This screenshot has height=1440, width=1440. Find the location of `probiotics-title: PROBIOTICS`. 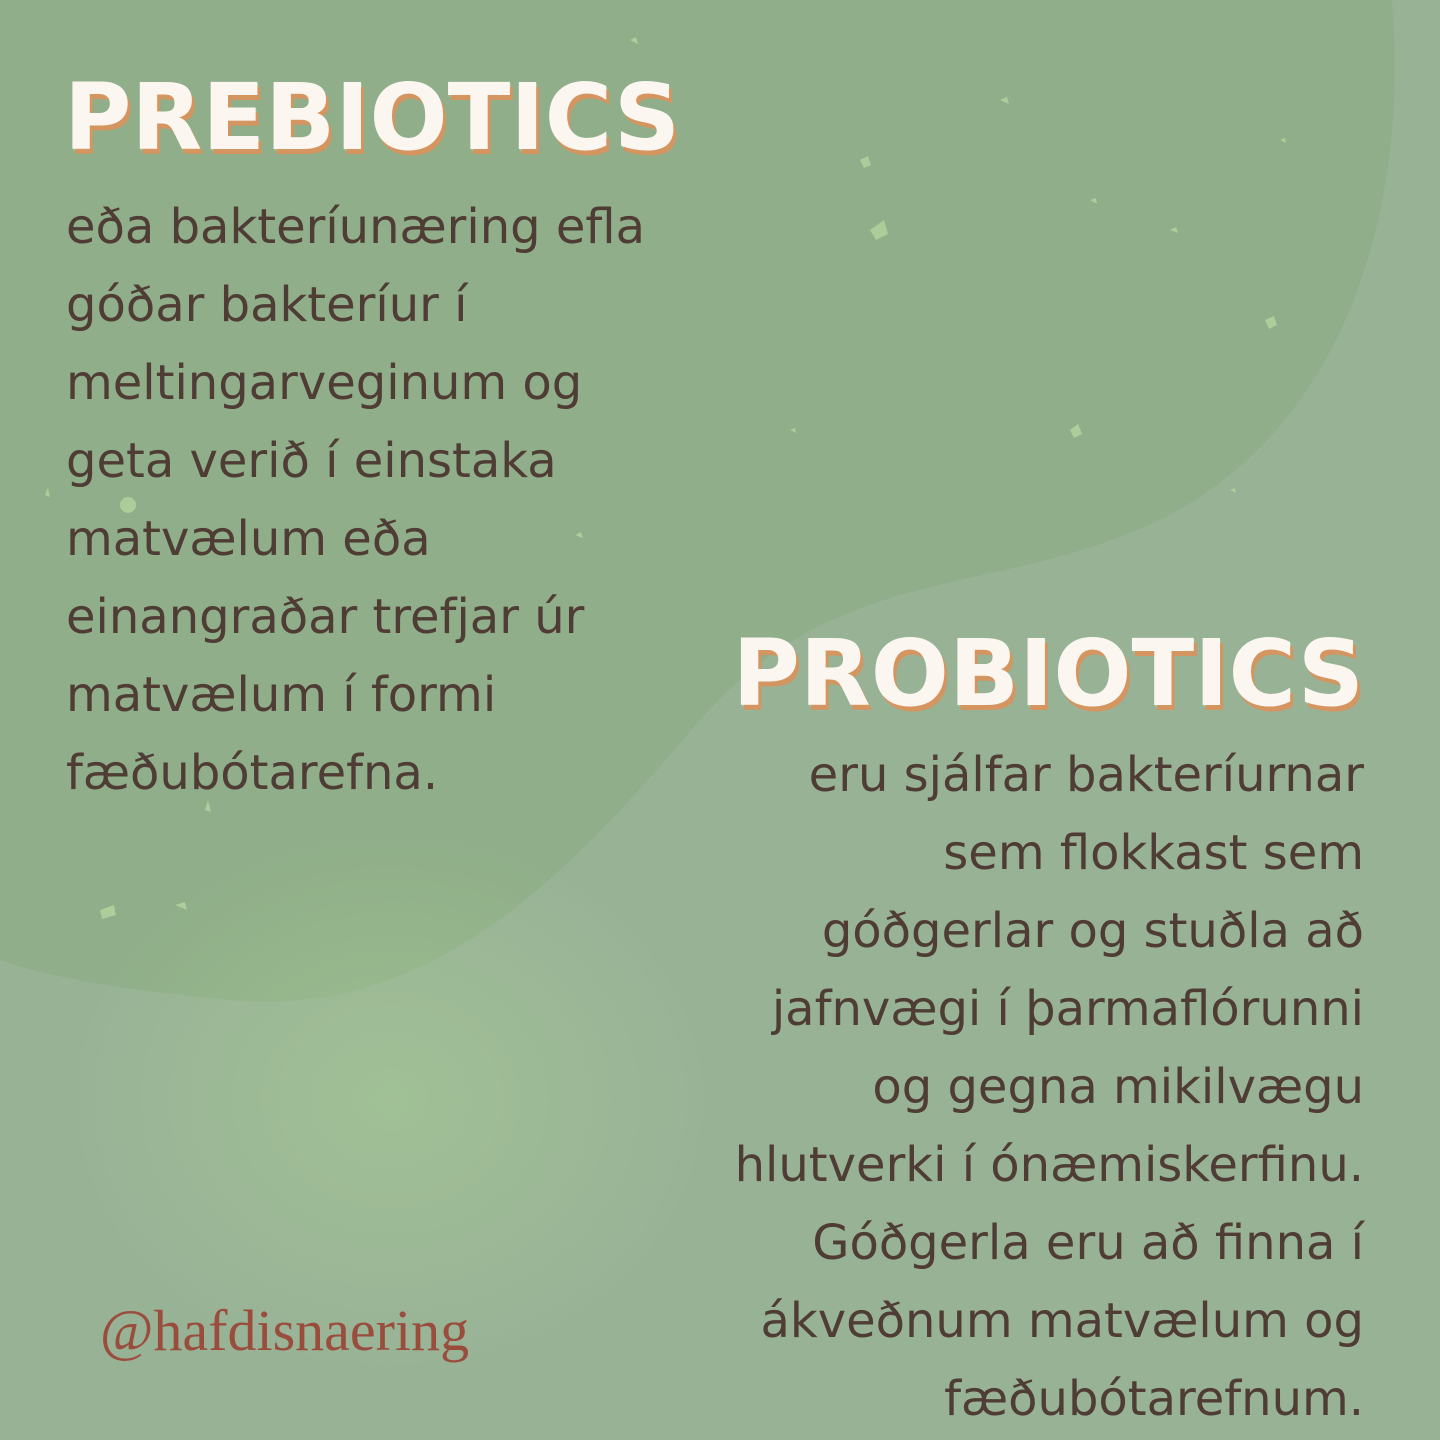

probiotics-title: PROBIOTICS is located at coordinates (1048, 673).